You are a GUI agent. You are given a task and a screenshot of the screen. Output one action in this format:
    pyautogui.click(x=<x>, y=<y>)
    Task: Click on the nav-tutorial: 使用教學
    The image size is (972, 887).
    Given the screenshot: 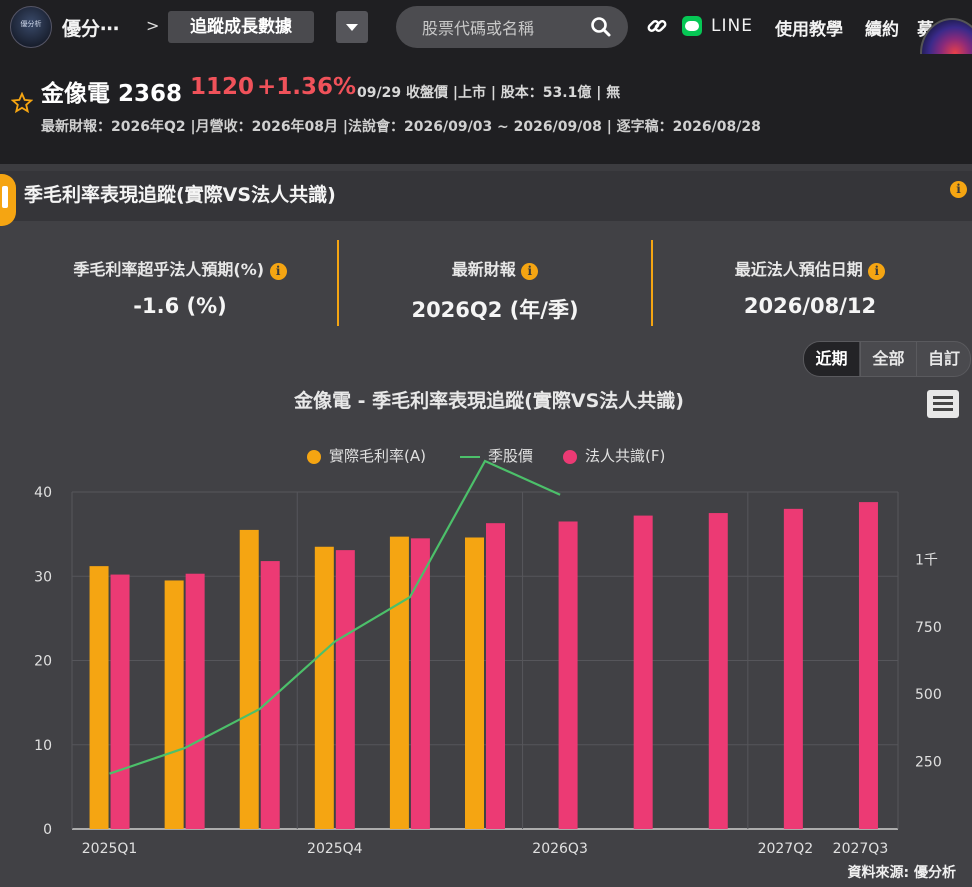 What is the action you would take?
    pyautogui.click(x=809, y=30)
    